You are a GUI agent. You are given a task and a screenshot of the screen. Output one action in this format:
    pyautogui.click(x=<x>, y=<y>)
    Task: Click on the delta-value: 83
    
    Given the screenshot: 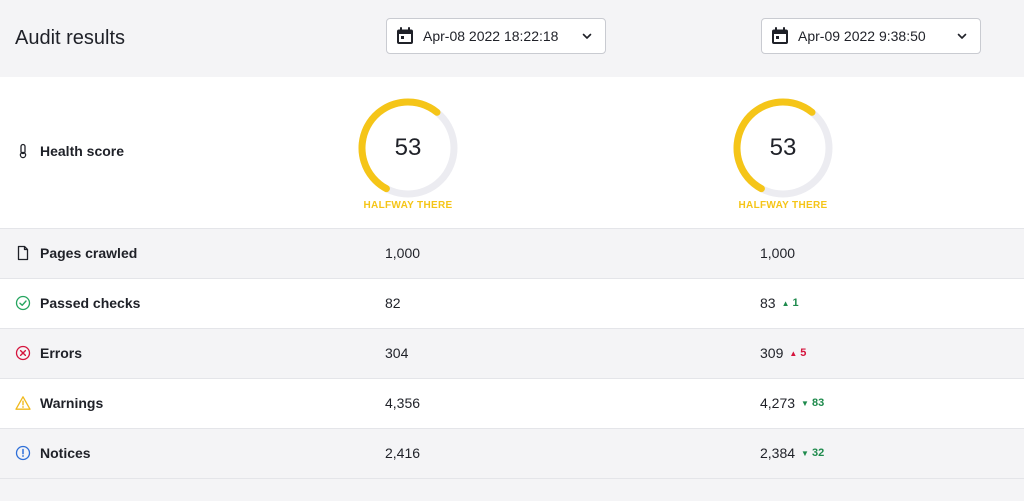 What is the action you would take?
    pyautogui.click(x=818, y=403)
    